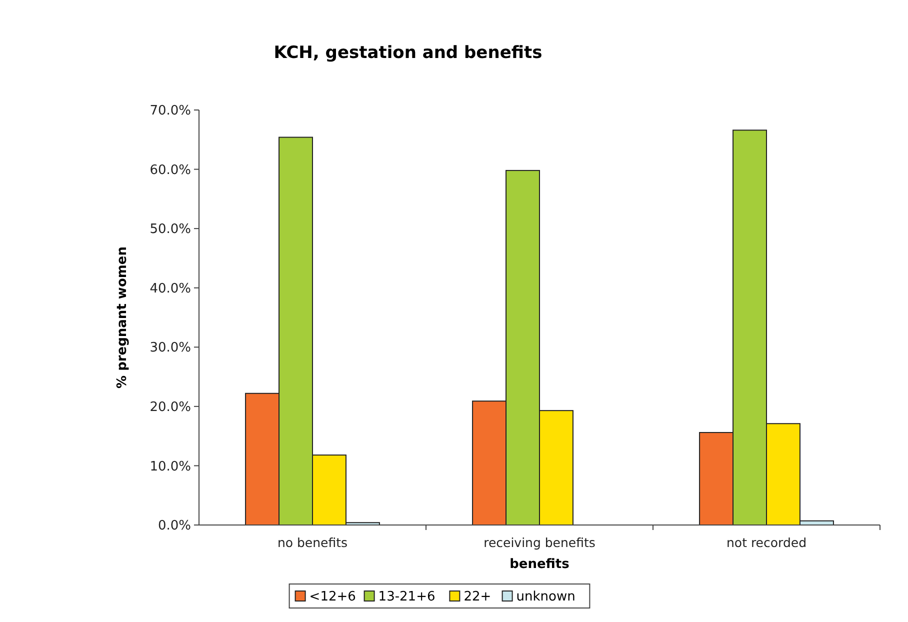 The image size is (908, 622). What do you see at coordinates (170, 348) in the screenshot?
I see `y-tick-label: 30.0%` at bounding box center [170, 348].